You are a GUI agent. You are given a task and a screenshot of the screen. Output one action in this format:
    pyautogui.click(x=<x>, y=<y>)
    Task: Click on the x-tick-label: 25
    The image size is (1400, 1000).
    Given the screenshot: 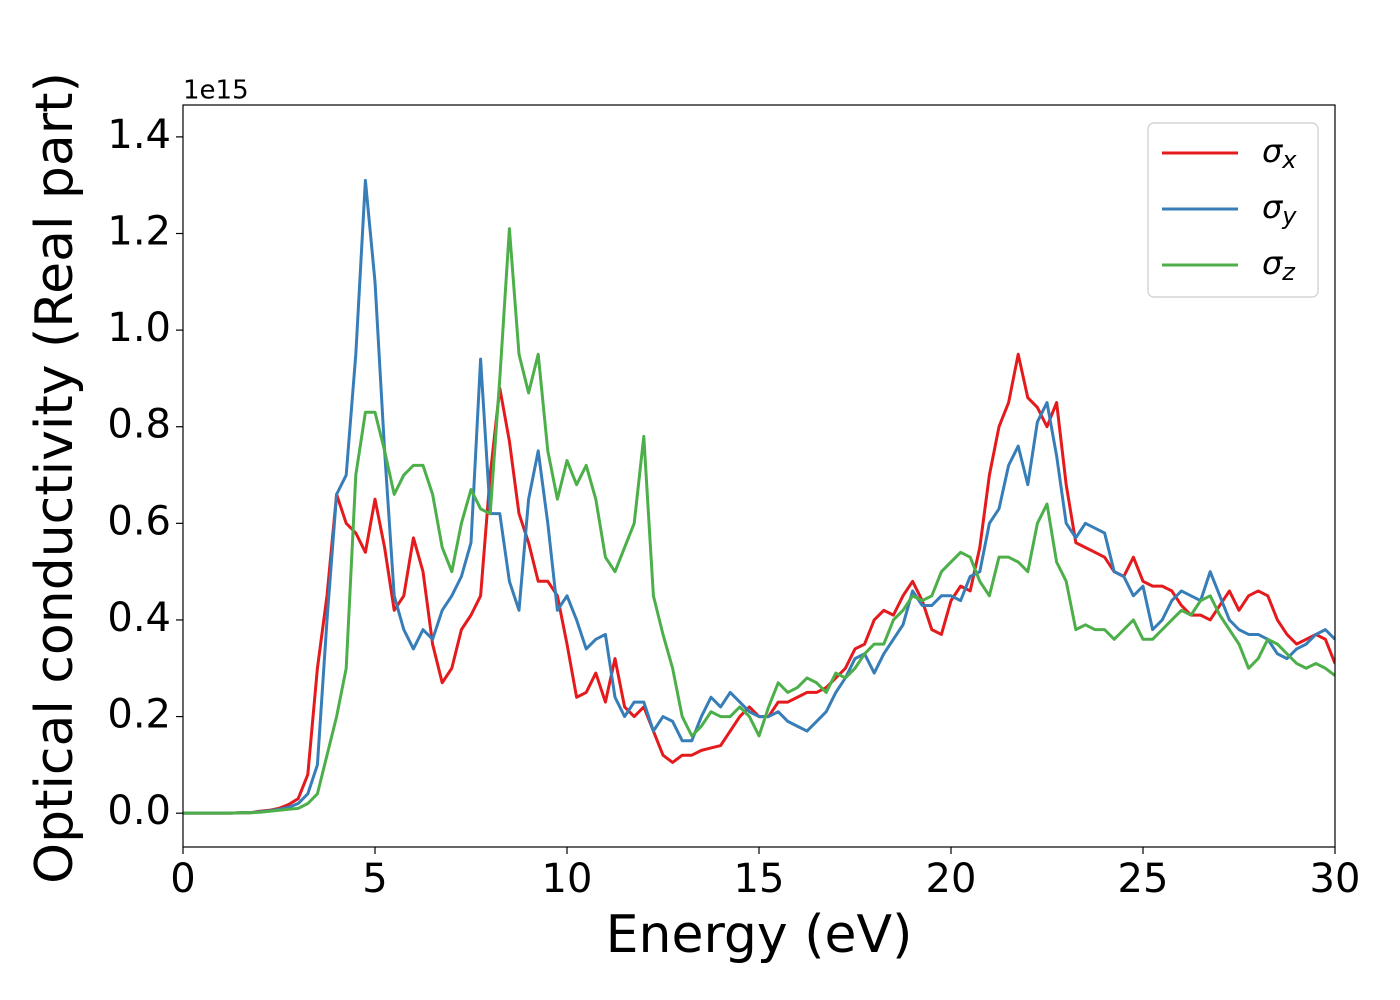 What is the action you would take?
    pyautogui.click(x=1143, y=879)
    